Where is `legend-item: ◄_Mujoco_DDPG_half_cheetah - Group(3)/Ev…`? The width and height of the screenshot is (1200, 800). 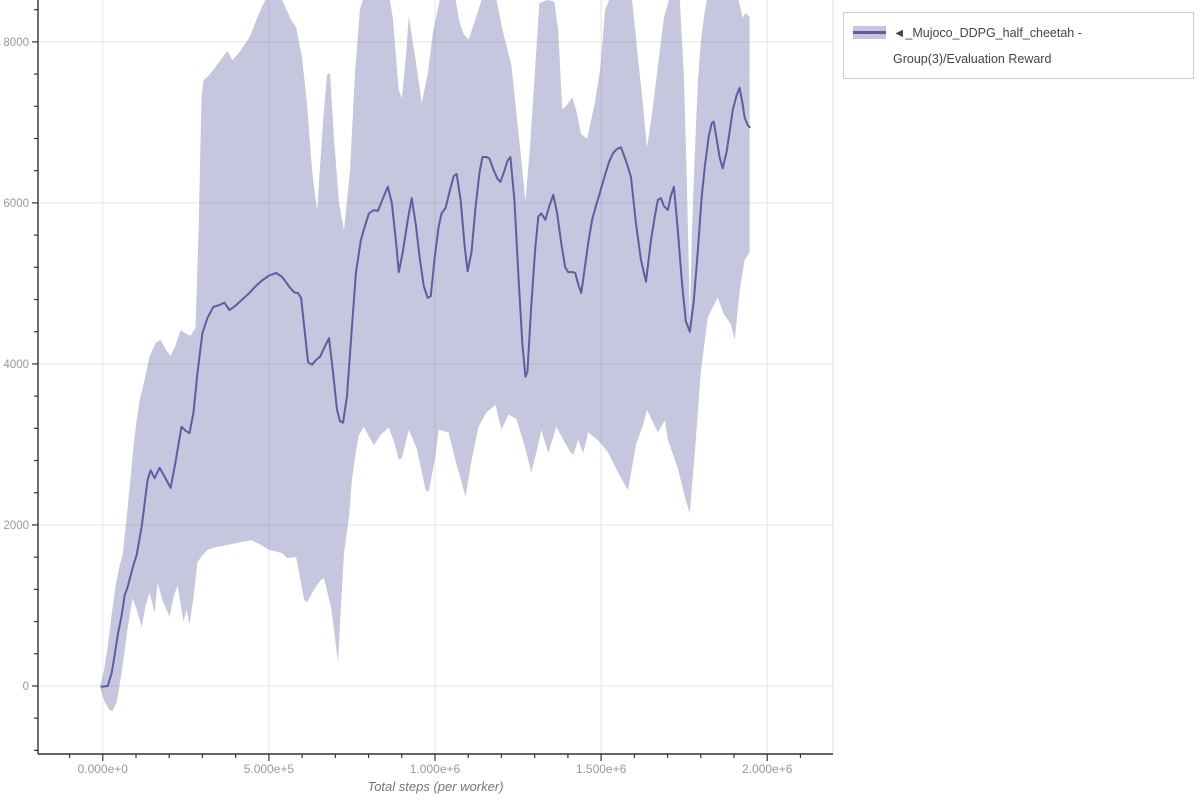
legend-item: ◄_Mujoco_DDPG_half_cheetah - Group(3)/Ev… is located at coordinates (1018, 45).